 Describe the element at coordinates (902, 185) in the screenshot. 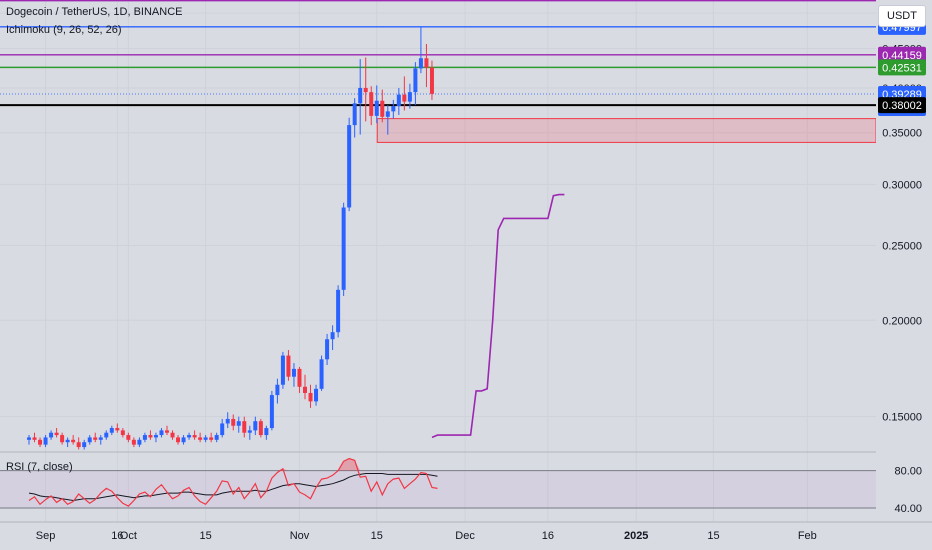

I see `price-tick-label: 0.30000` at that location.